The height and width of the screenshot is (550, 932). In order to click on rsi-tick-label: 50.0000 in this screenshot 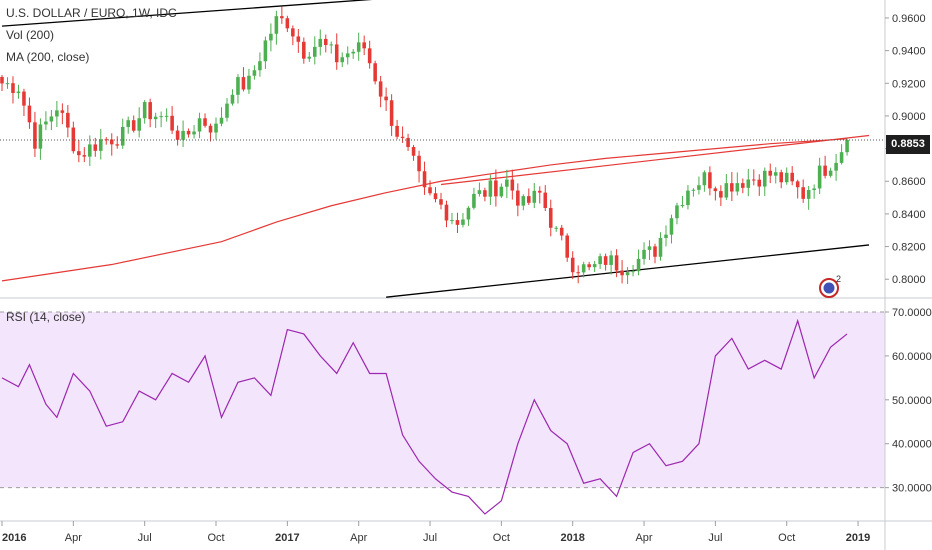, I will do `click(912, 401)`.